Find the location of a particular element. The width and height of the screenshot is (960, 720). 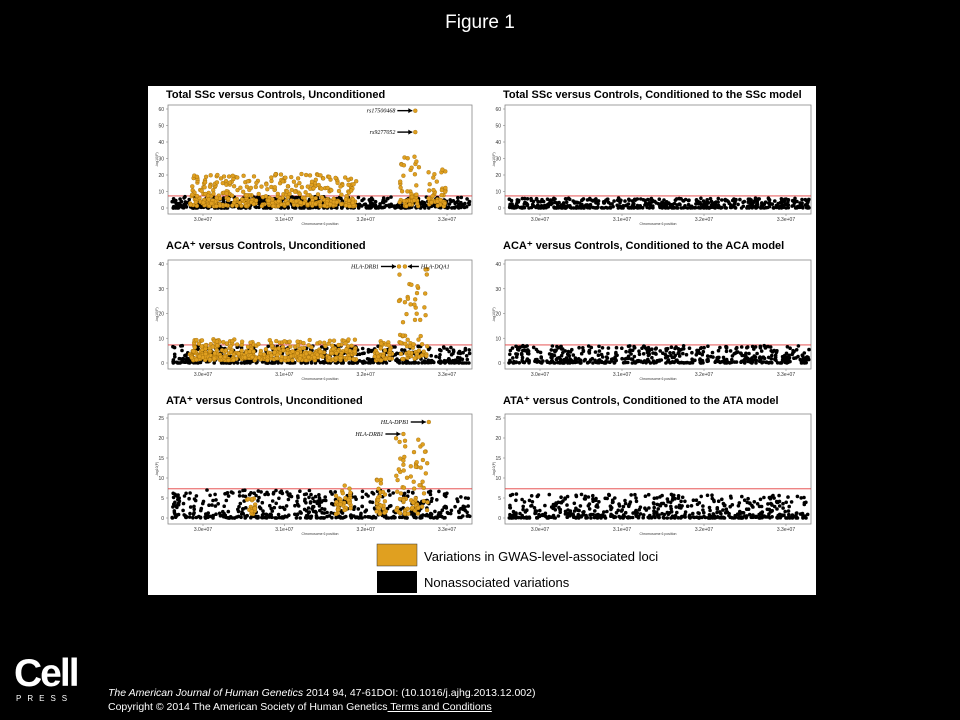

plot-frame is located at coordinates (320, 469).